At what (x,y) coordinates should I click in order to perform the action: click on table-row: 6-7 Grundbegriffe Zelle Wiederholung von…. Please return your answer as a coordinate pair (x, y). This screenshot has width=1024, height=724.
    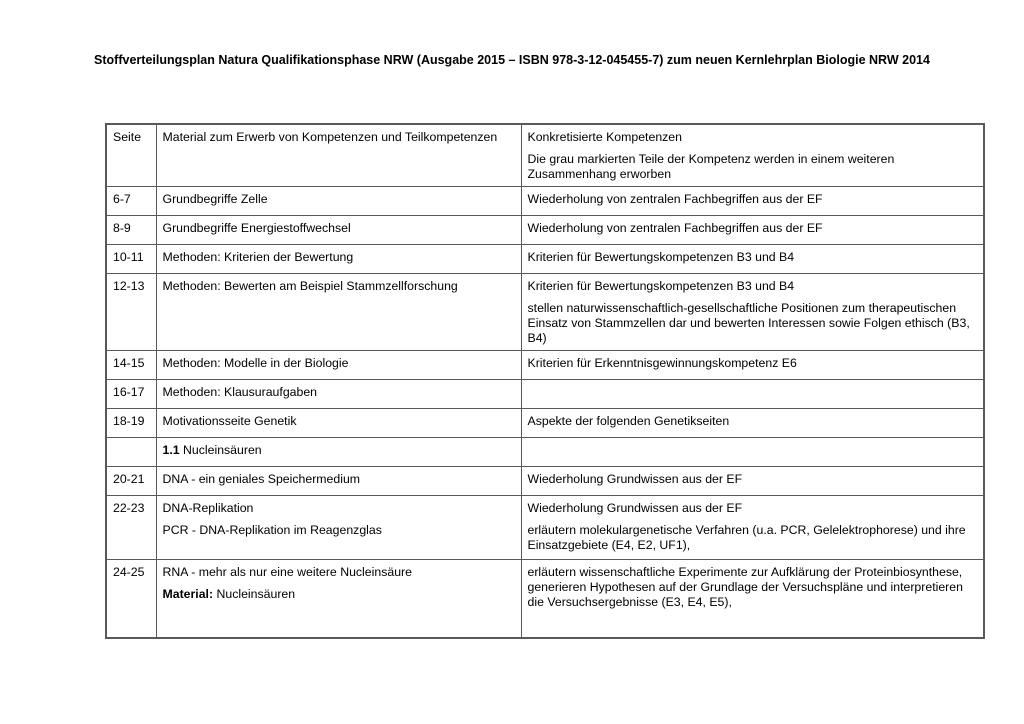
    Looking at the image, I should click on (545, 201).